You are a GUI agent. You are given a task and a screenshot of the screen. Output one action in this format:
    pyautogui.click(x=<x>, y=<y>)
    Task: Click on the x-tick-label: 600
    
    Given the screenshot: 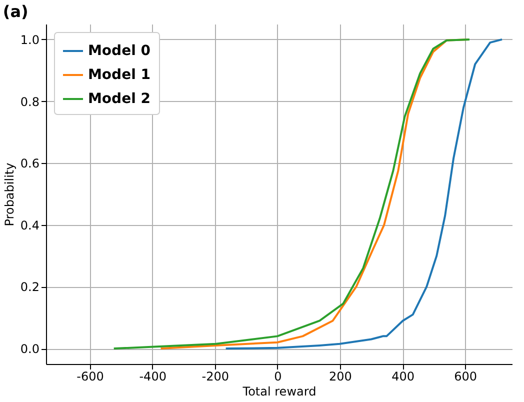 What is the action you would take?
    pyautogui.click(x=466, y=377)
    